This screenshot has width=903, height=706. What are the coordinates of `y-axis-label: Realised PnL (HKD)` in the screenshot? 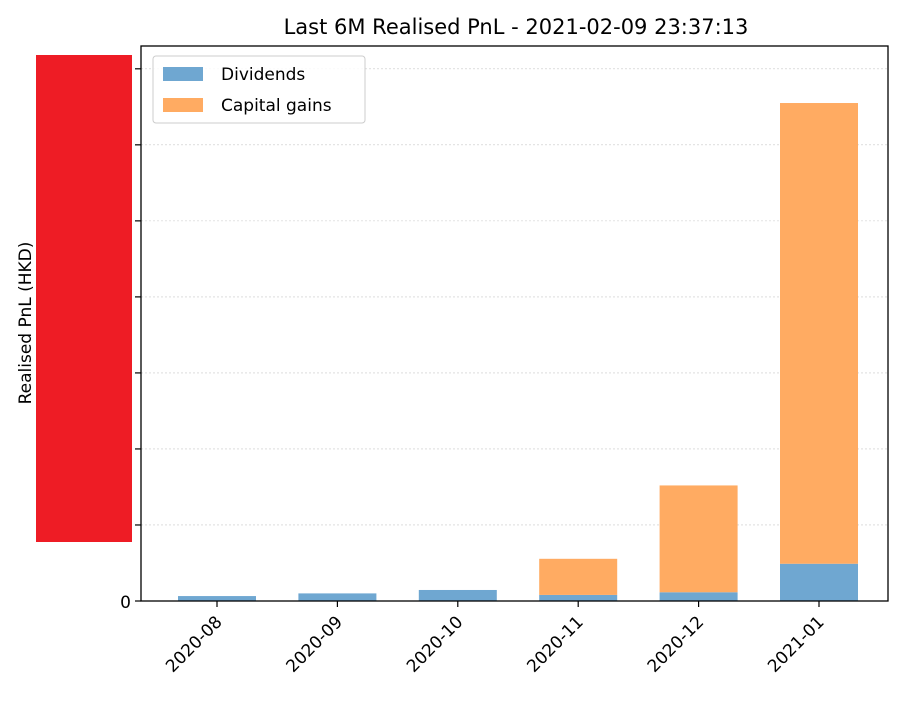 It's located at (26, 323).